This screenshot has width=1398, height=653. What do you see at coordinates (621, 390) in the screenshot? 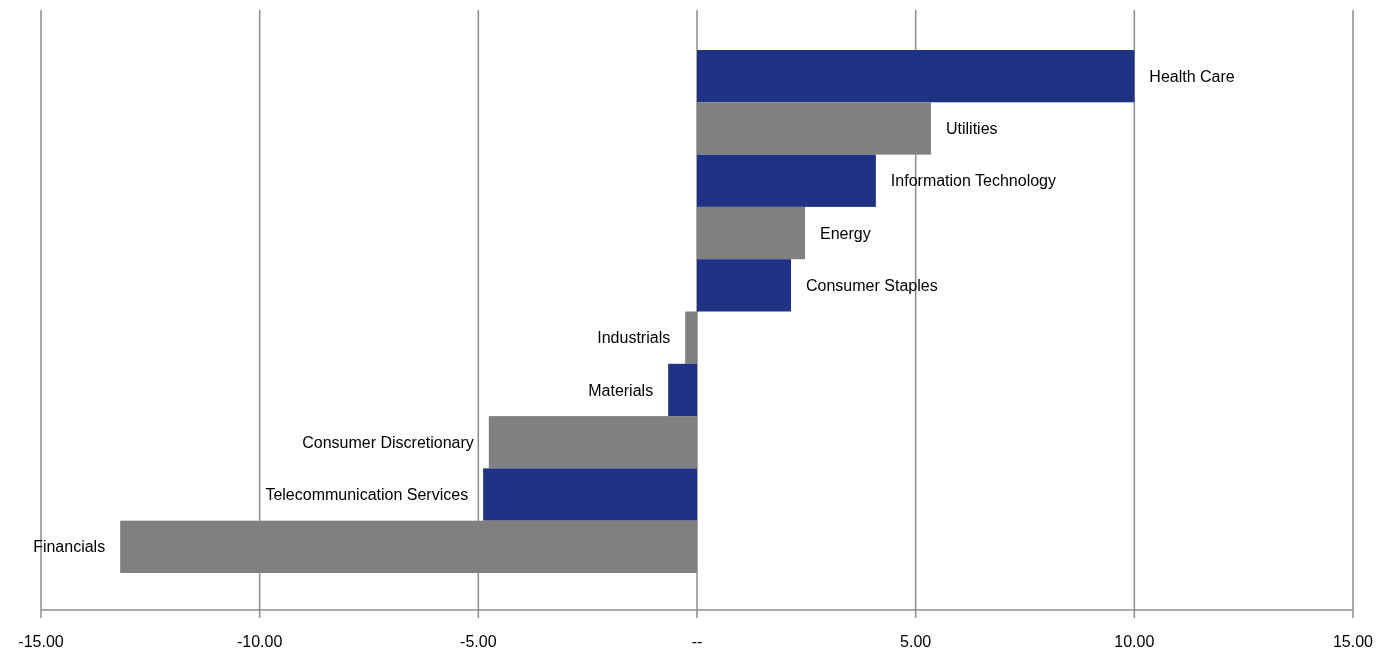
I see `y-tick-label: Materials` at bounding box center [621, 390].